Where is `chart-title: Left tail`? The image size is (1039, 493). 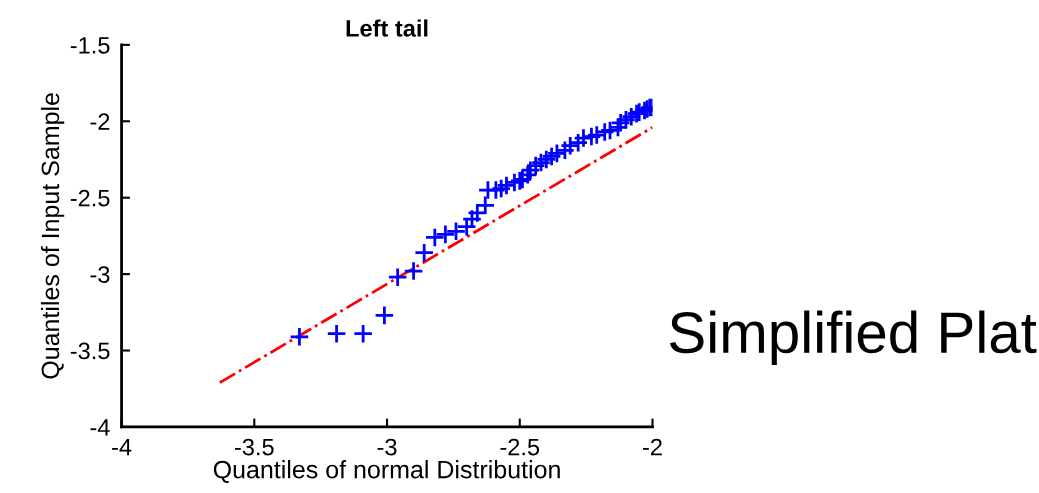
chart-title: Left tail is located at coordinates (387, 28).